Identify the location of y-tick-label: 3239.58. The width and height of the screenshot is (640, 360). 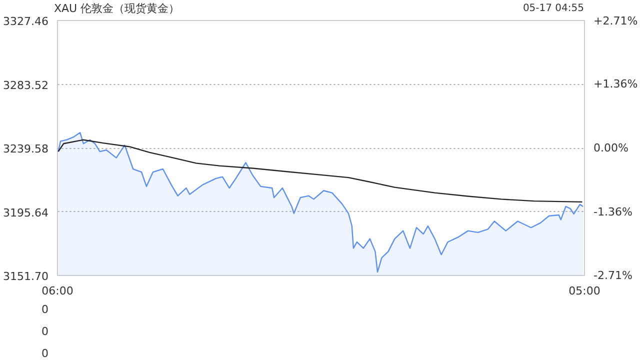
(26, 149).